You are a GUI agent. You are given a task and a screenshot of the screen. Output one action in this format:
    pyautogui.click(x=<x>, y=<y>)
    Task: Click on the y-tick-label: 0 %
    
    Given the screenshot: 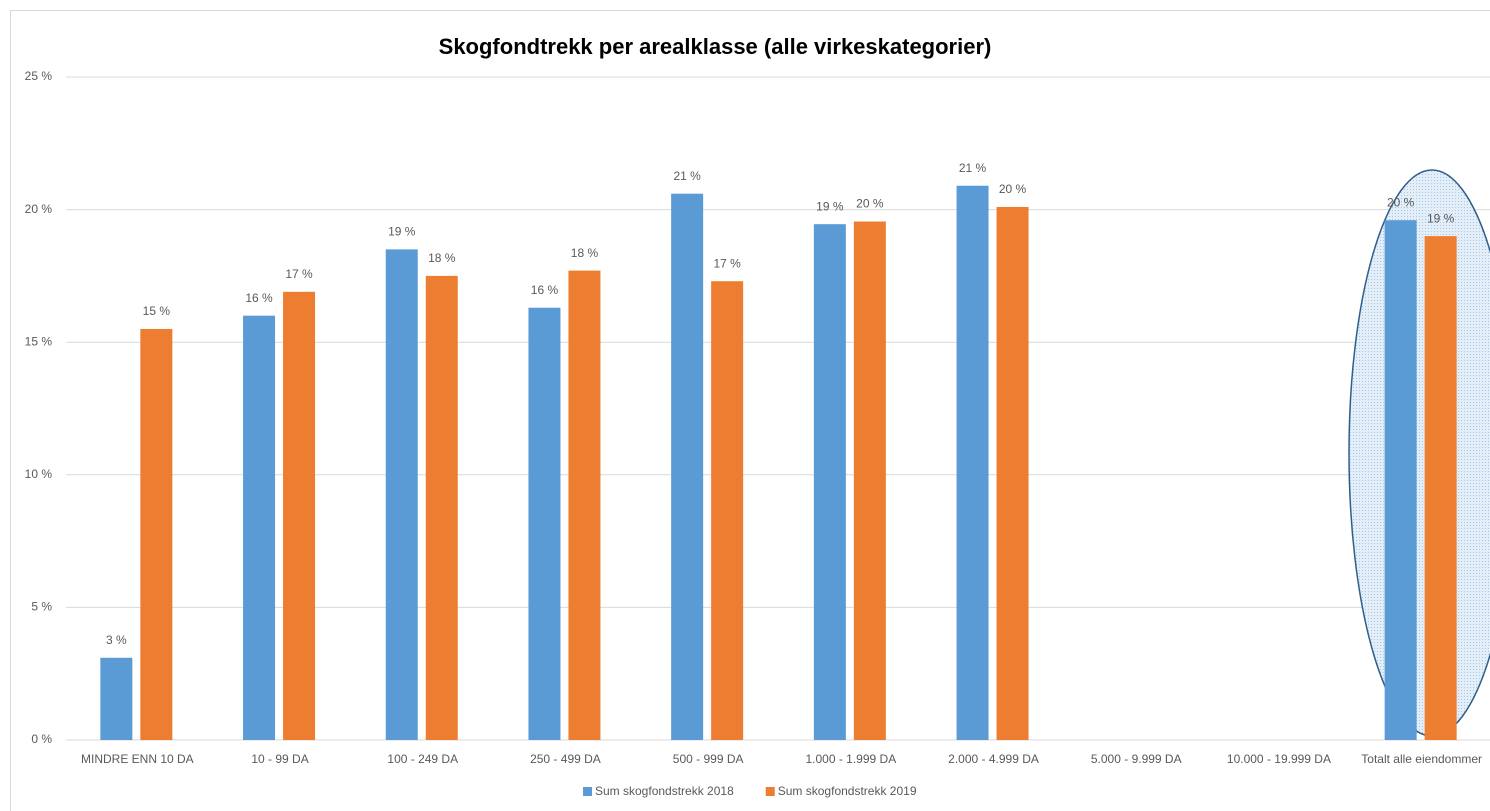 What is the action you would take?
    pyautogui.click(x=41, y=739)
    